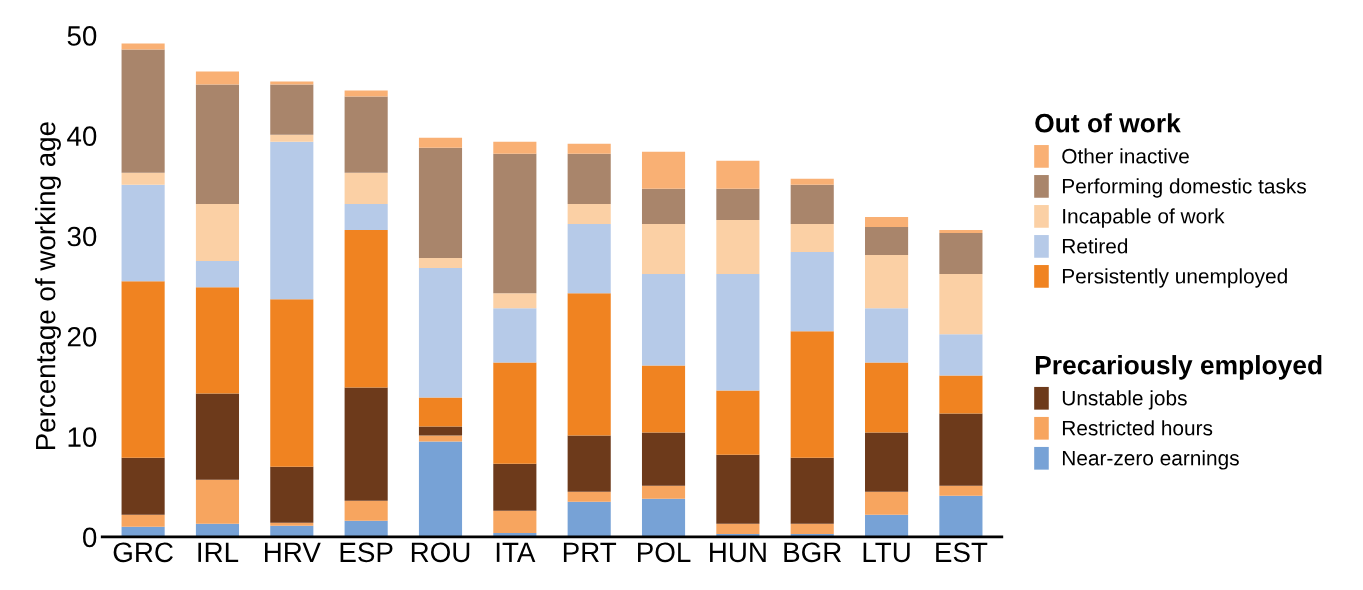 The width and height of the screenshot is (1363, 590). I want to click on x-tick-label: HRV, so click(293, 552).